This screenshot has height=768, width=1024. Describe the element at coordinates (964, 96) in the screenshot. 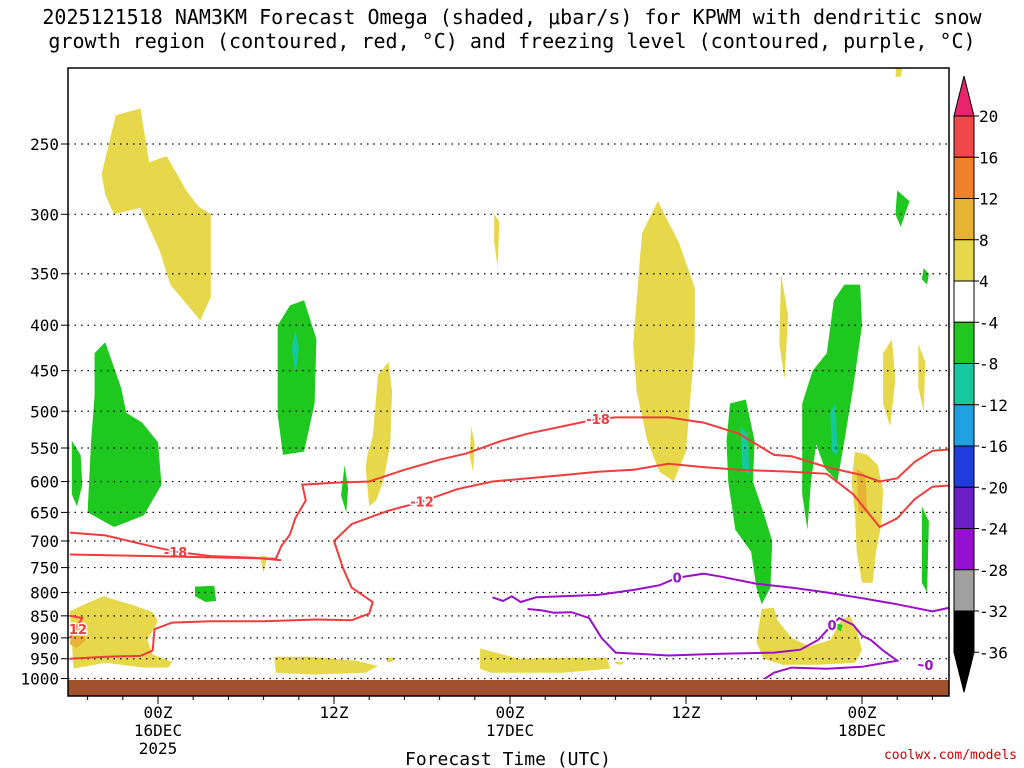

I see `colorbar-top-triangle` at that location.